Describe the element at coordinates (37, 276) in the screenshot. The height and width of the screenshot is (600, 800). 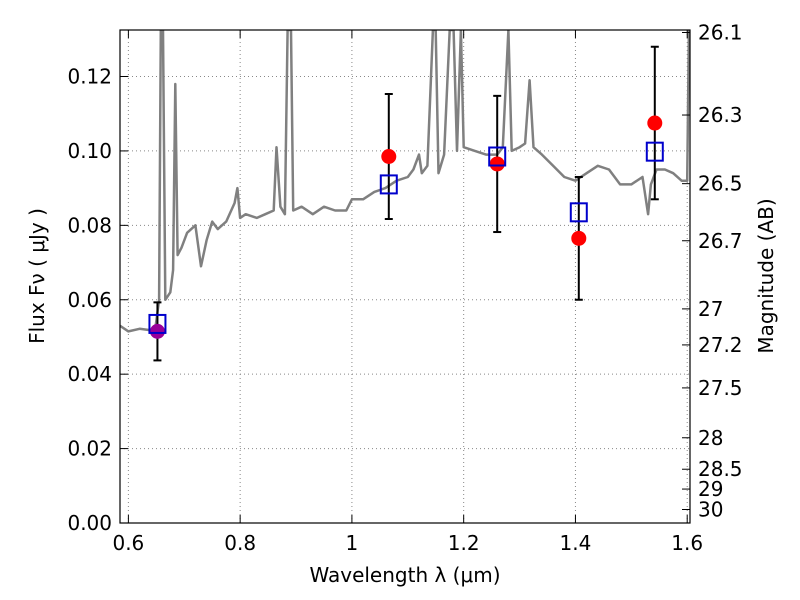
I see `y-axis-label: Flux Fν ( μJy )` at that location.